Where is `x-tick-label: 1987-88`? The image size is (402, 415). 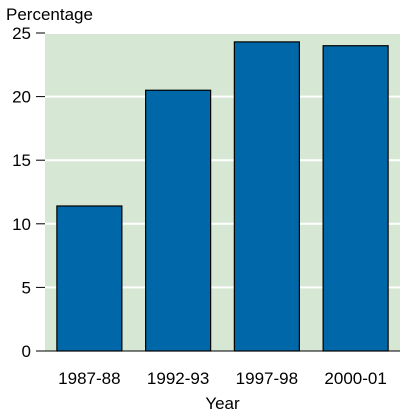 x-tick-label: 1987-88 is located at coordinates (89, 378).